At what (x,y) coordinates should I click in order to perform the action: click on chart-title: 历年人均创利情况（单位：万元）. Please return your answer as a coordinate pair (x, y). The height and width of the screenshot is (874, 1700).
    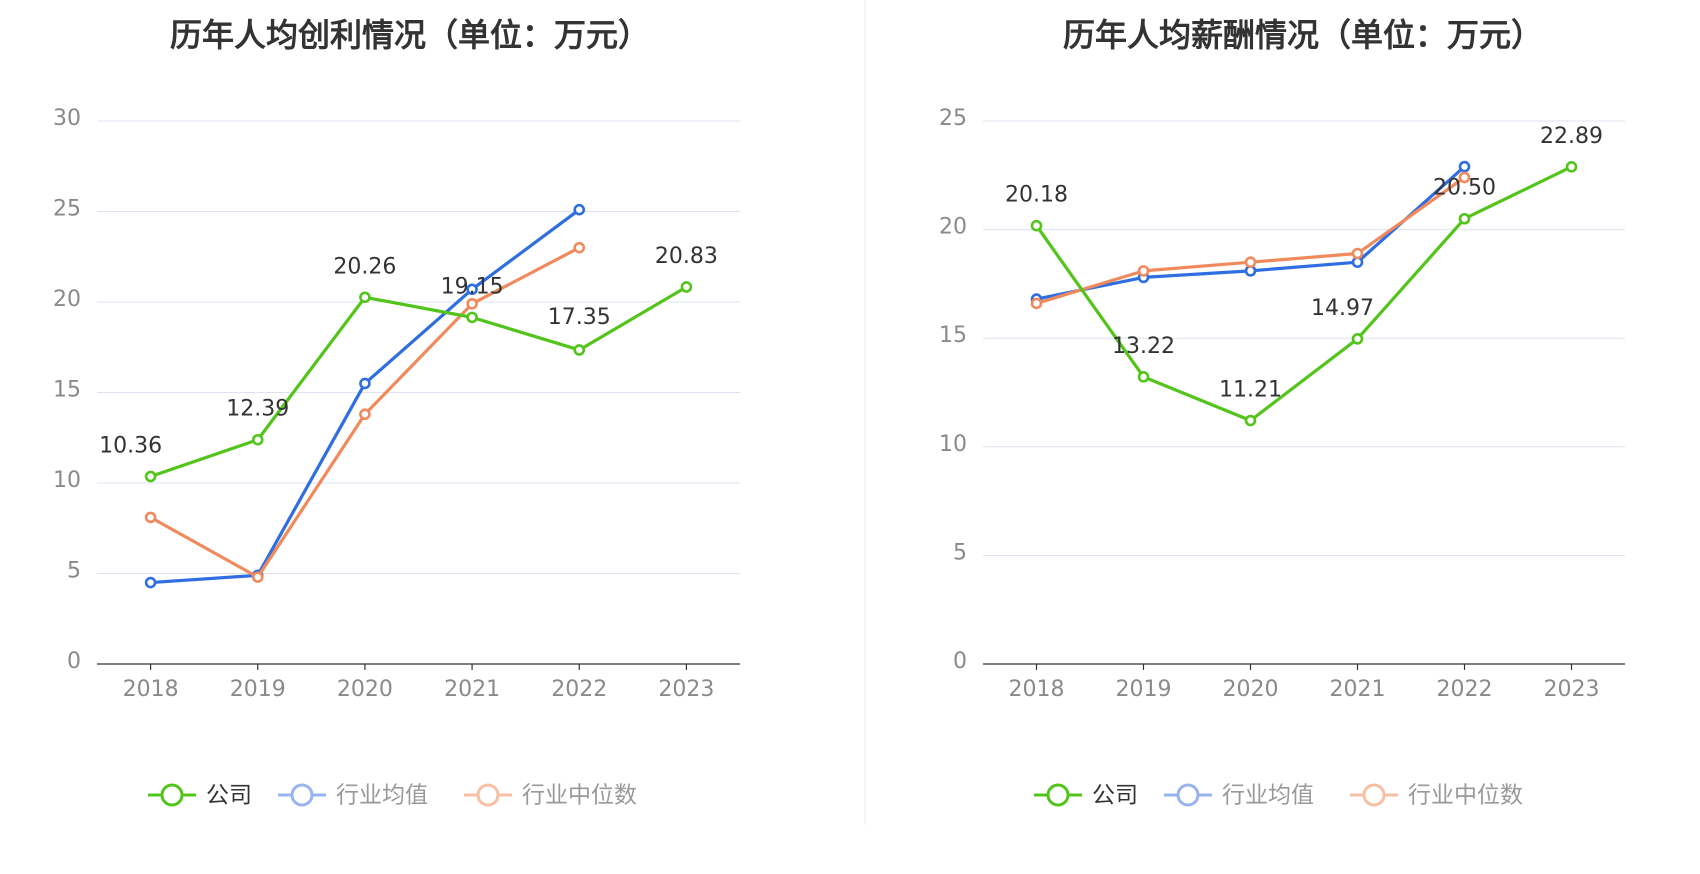
    Looking at the image, I should click on (410, 35).